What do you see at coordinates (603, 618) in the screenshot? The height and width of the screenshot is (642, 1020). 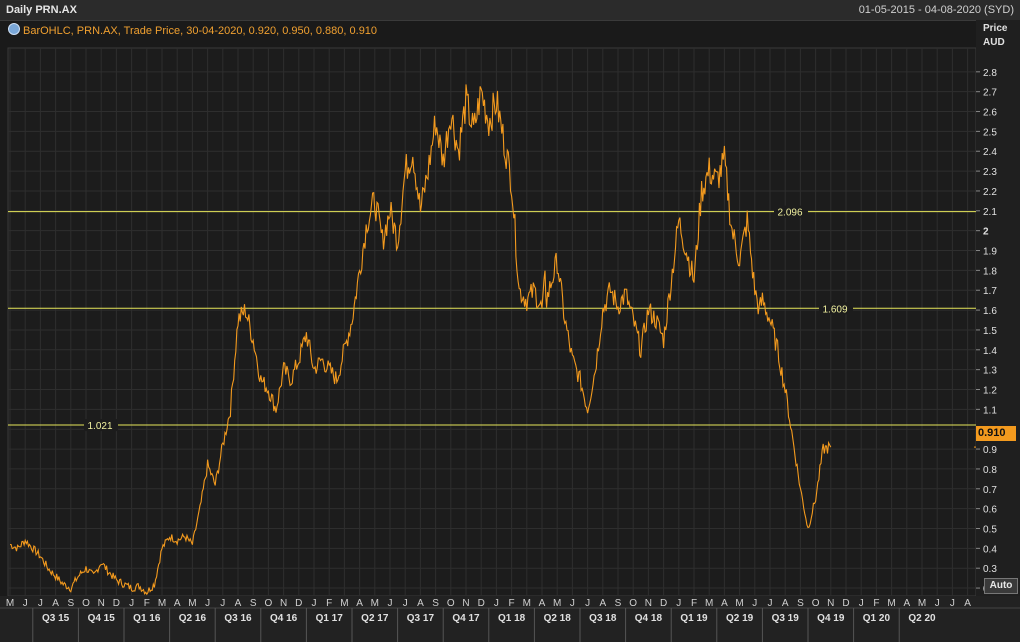 I see `quarter-label: Q3 18` at bounding box center [603, 618].